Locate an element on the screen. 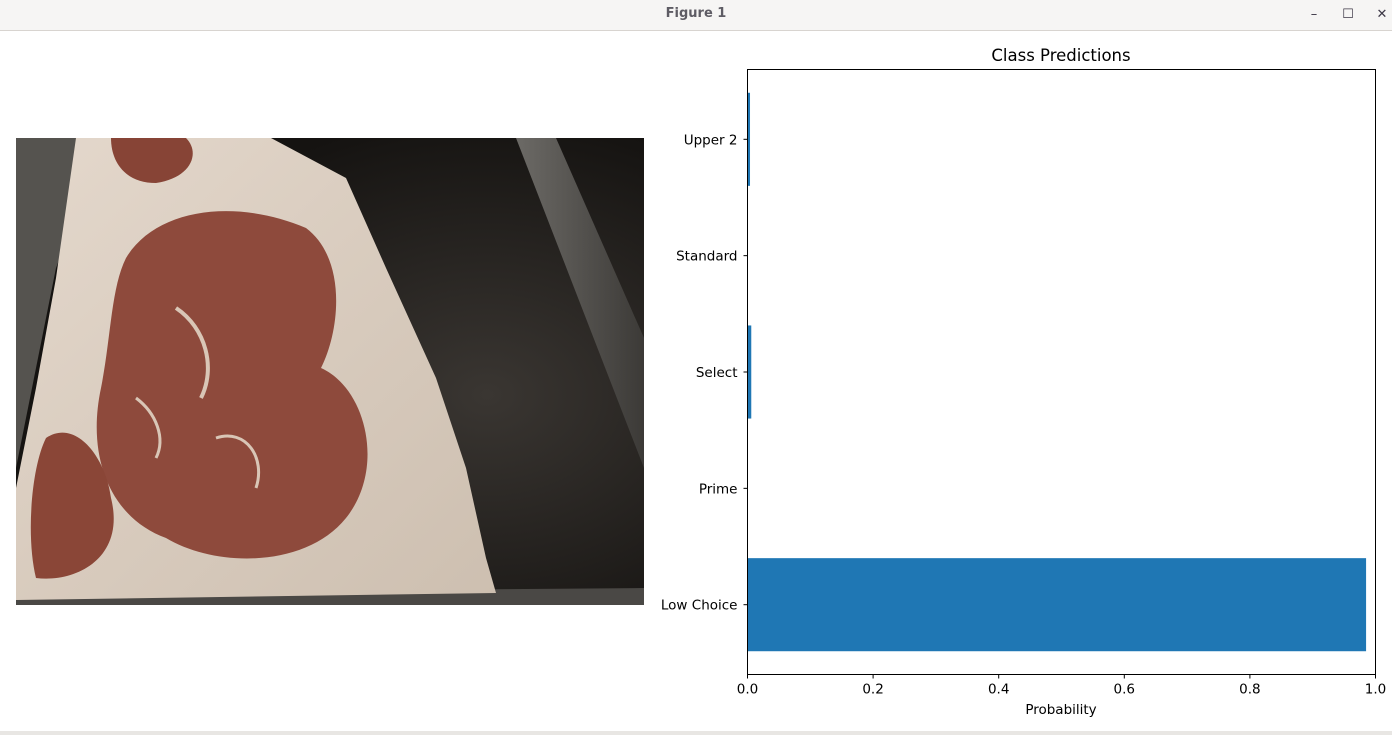 The width and height of the screenshot is (1392, 735). x-tick-label: 0.2 is located at coordinates (872, 690).